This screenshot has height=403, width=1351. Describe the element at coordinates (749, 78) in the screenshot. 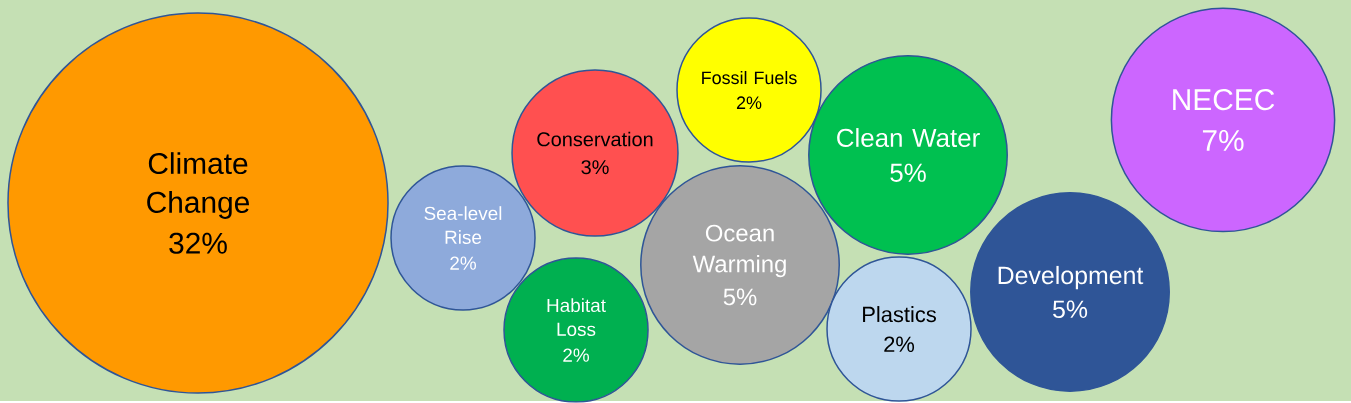

I see `category-label: Fossil Fuels` at that location.